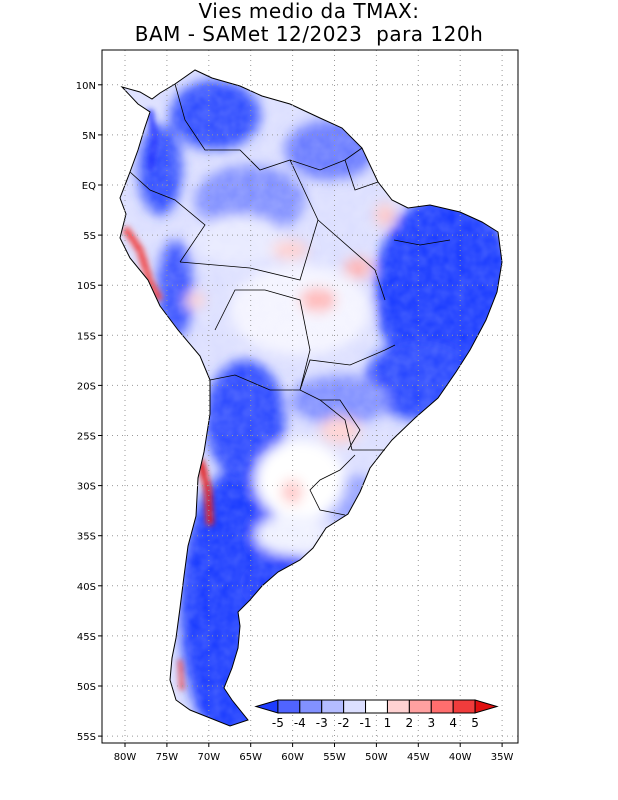  I want to click on lat-tick-label: EQ, so click(89, 186).